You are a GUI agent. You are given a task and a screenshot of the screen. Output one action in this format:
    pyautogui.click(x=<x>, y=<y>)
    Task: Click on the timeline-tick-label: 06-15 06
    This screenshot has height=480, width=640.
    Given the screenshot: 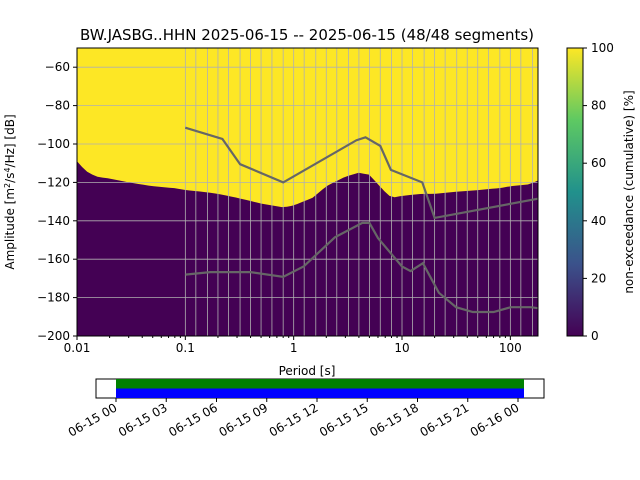 What is the action you would take?
    pyautogui.click(x=193, y=419)
    